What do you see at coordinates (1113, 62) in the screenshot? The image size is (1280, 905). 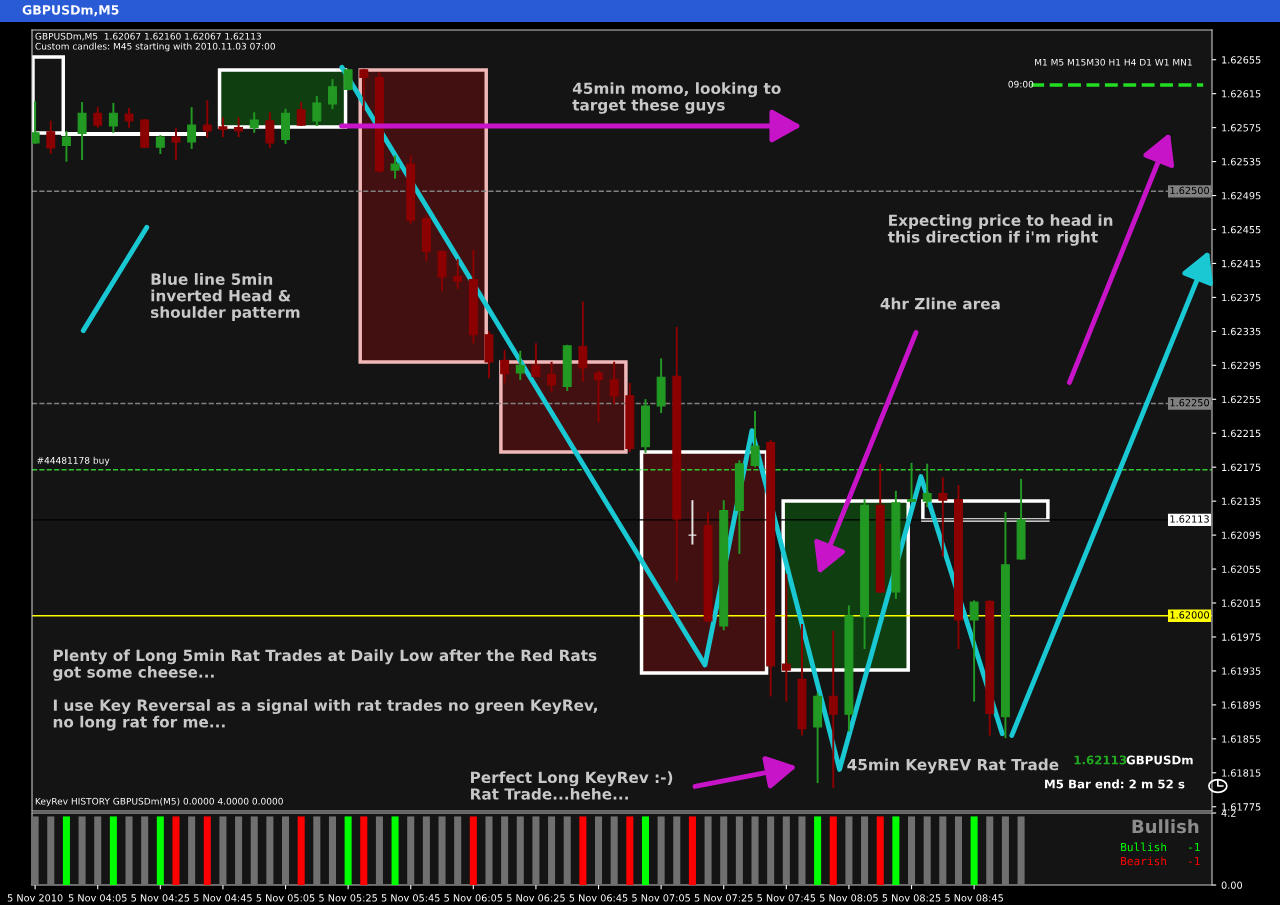 I see `annotation: M1 M5 M15M30 H1 H4 D1 W1 MN1` at bounding box center [1113, 62].